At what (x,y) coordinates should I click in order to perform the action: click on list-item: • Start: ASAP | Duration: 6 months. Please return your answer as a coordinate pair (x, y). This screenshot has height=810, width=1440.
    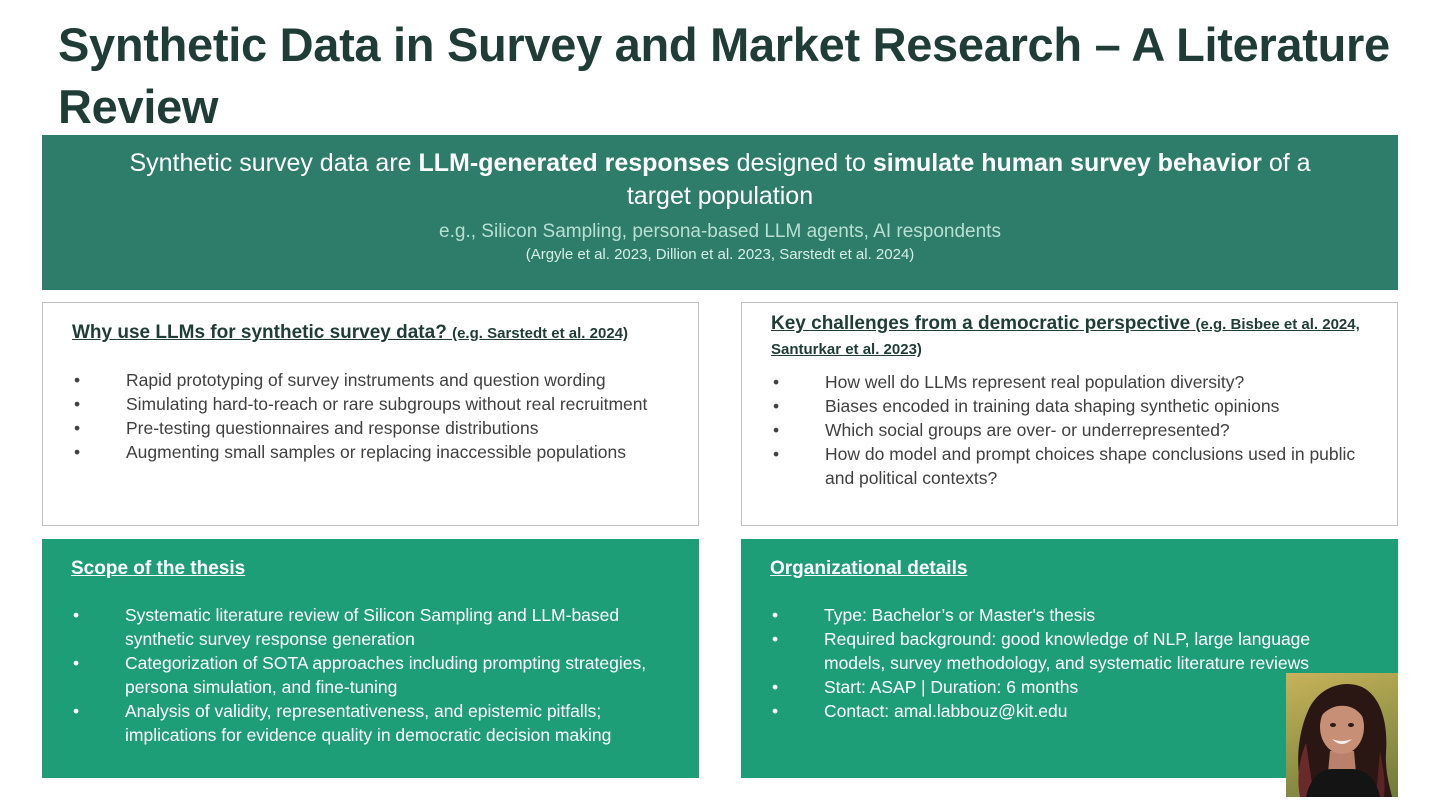
    Looking at the image, I should click on (1070, 687).